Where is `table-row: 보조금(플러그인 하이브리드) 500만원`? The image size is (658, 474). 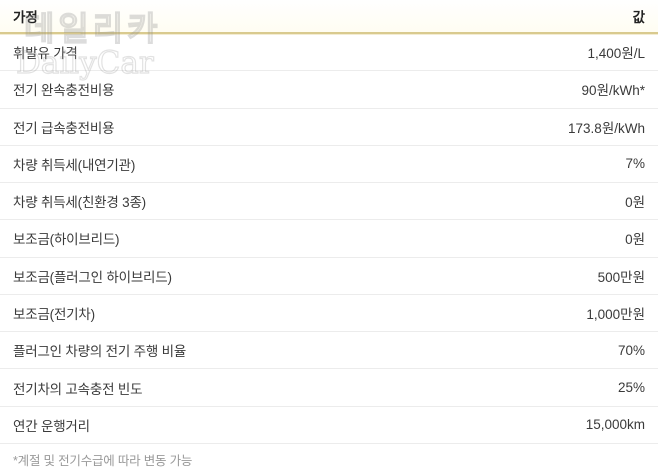 table-row: 보조금(플러그인 하이브리드) 500만원 is located at coordinates (329, 276).